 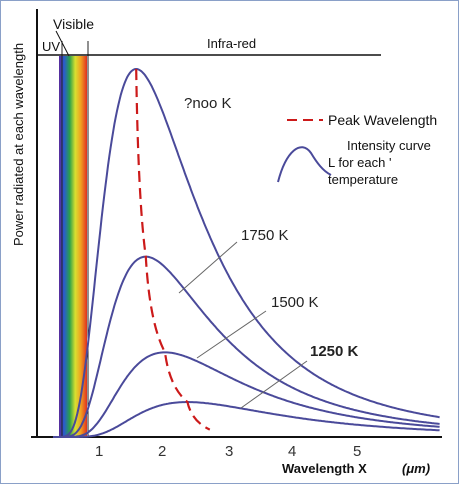 I want to click on curve-label-top: ?noo K, so click(x=208, y=103).